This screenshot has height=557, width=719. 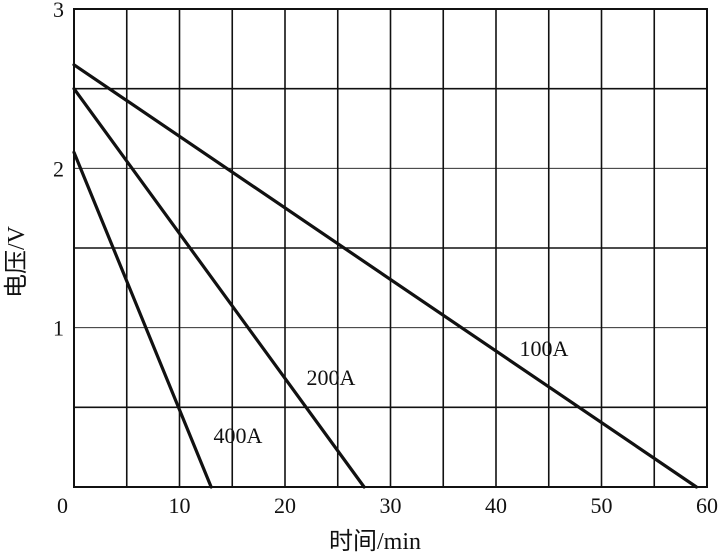 I want to click on series-line-400a, so click(x=142, y=319).